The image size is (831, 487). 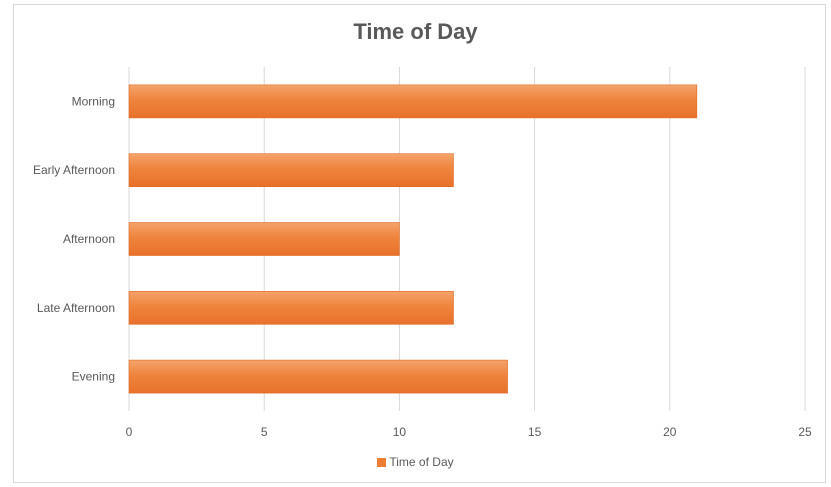 I want to click on chart-title: Time of Day, so click(x=415, y=31).